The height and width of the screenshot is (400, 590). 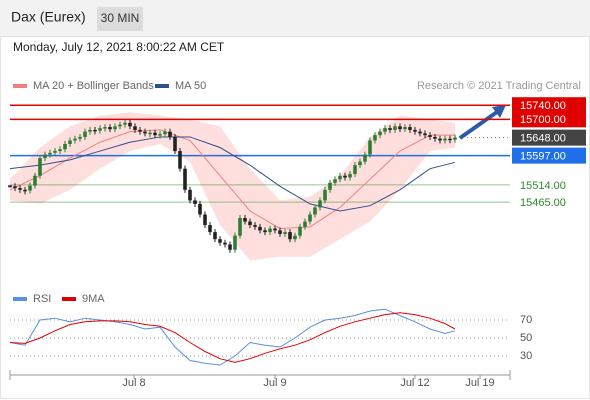 I want to click on legend-label: MA 20 + Bollinger Bands, so click(x=93, y=86).